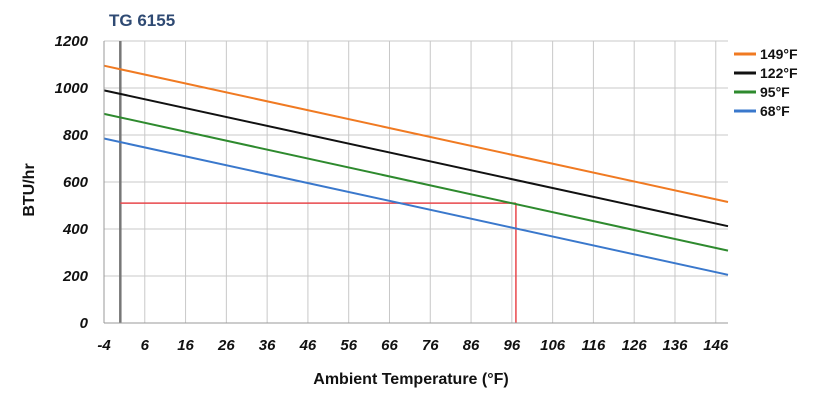 The image size is (820, 400). Describe the element at coordinates (267, 345) in the screenshot. I see `x-tick-label: 36` at that location.